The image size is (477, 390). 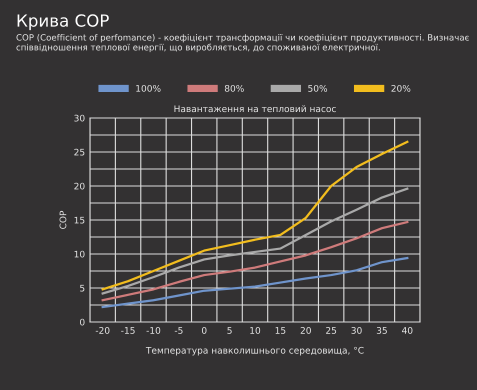 I want to click on legend-label: 100%, so click(x=148, y=88).